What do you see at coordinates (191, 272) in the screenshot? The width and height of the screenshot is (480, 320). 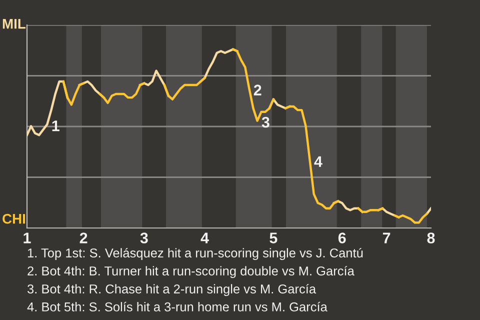 I see `text: 2. Bot 4th: B. Turner hit a run-scoring double vs M. García` at bounding box center [191, 272].